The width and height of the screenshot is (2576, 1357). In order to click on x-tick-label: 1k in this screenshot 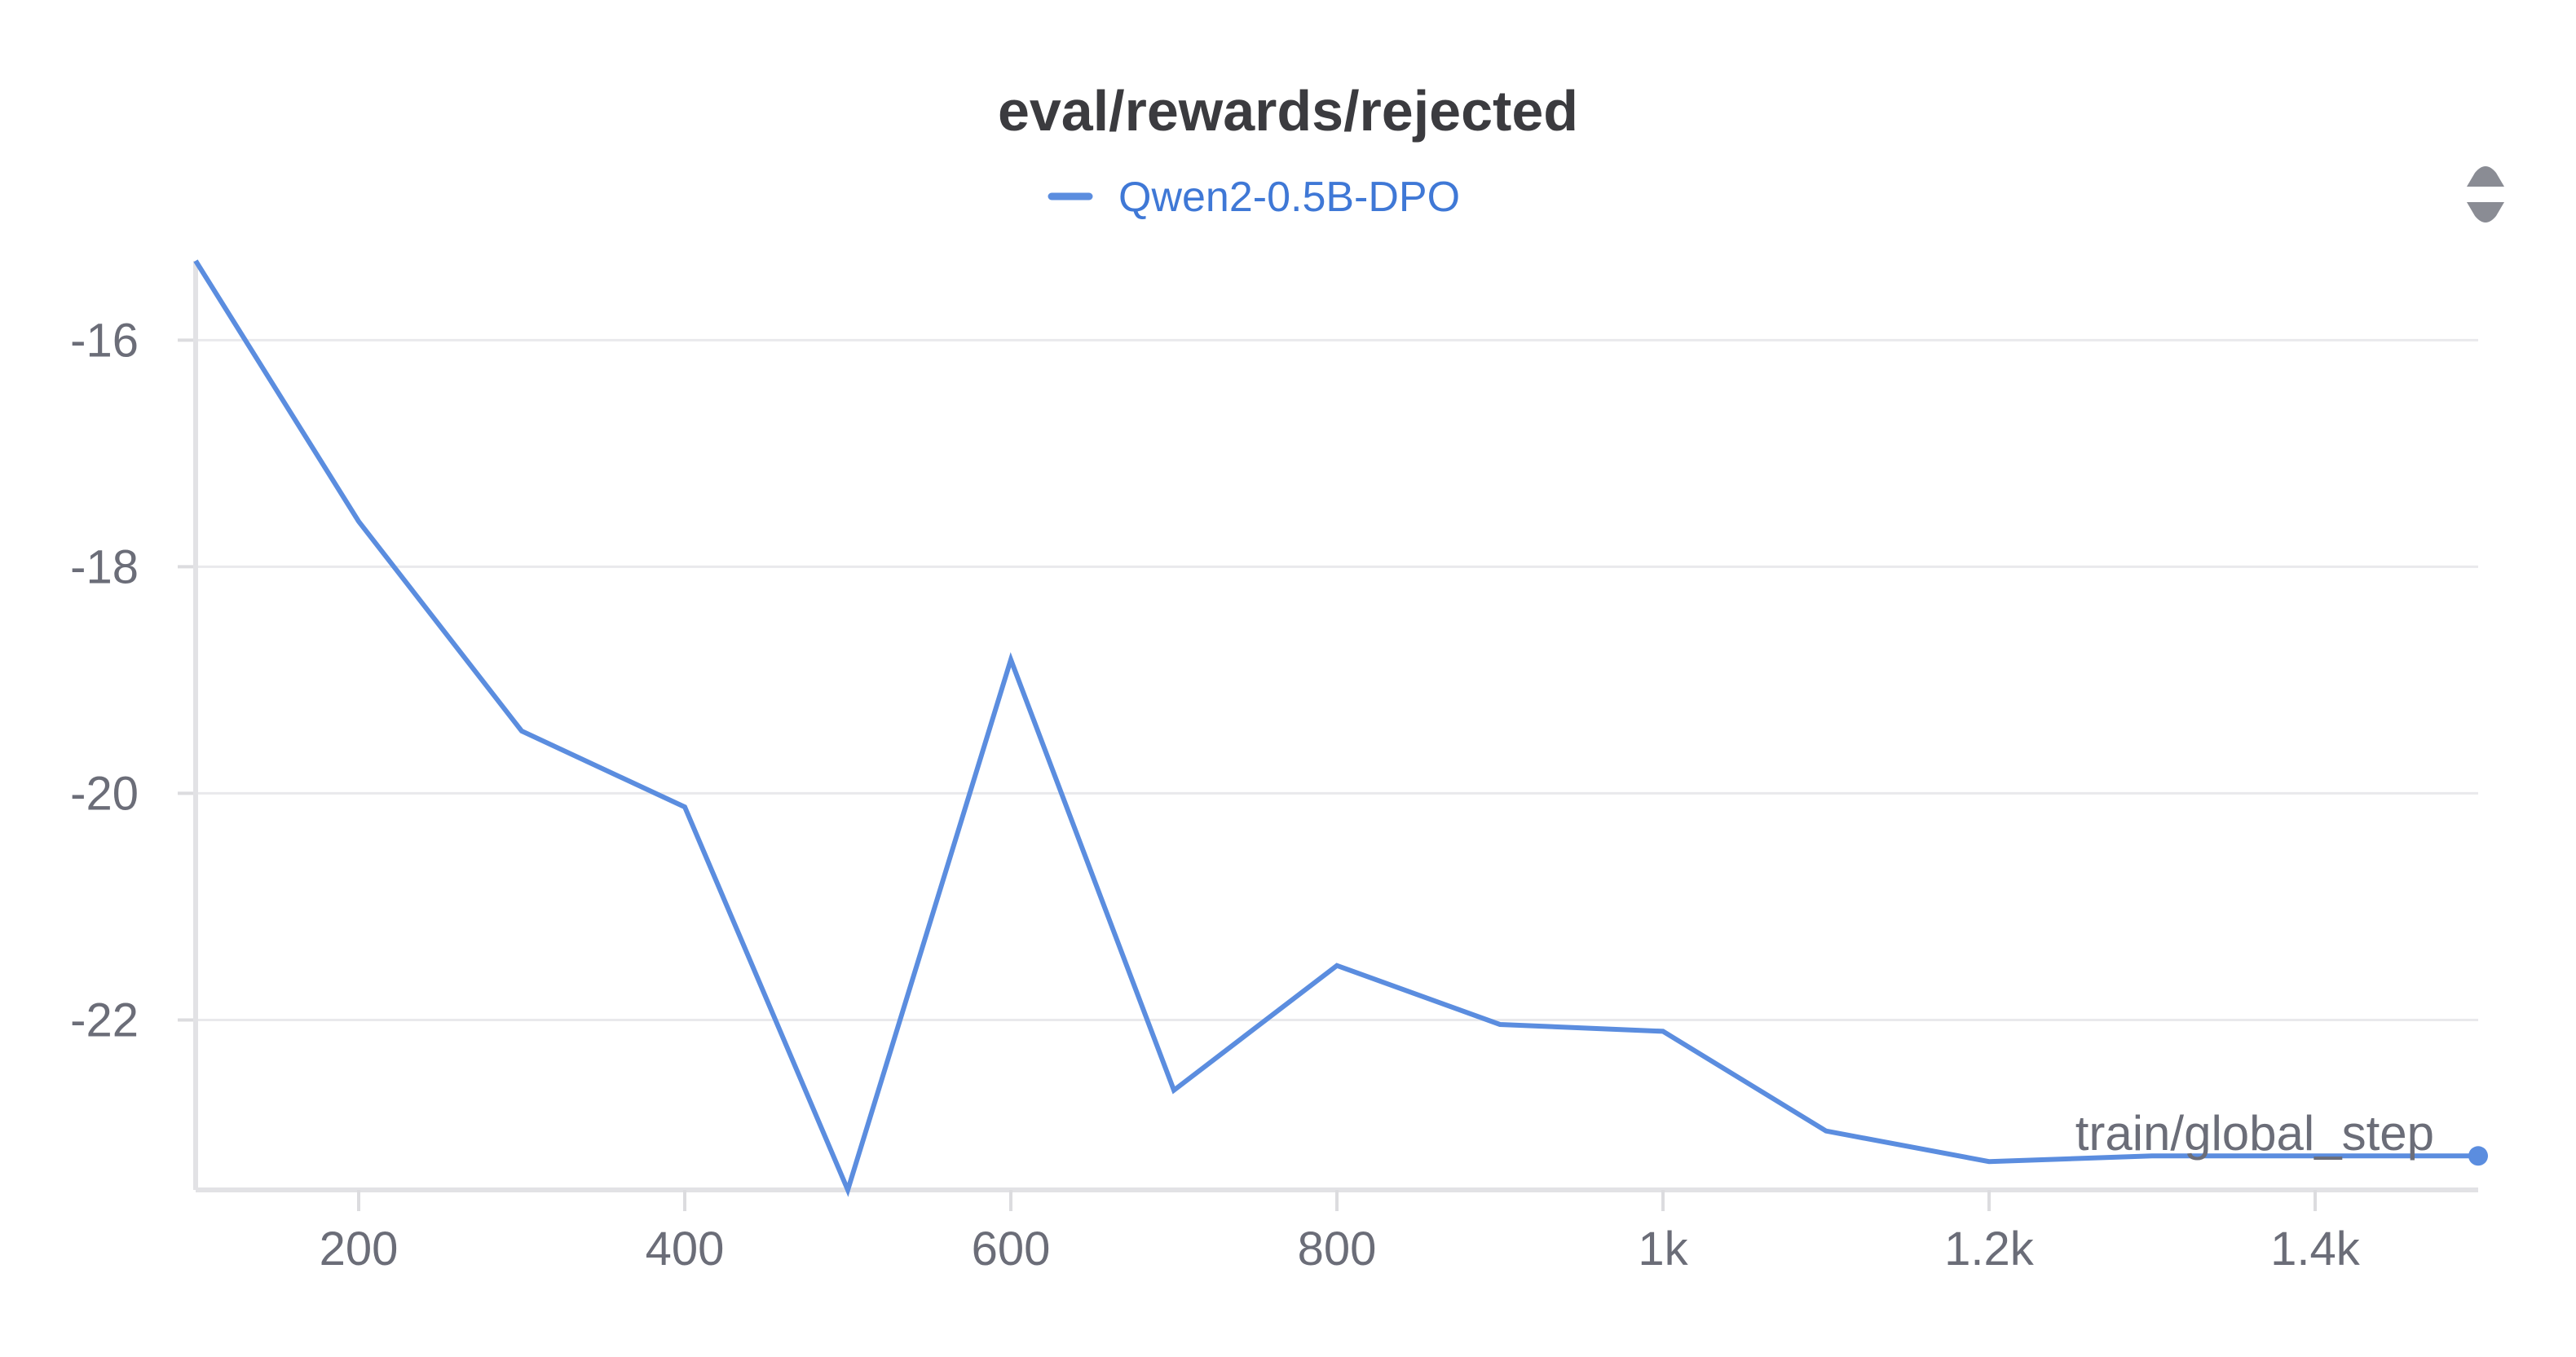, I will do `click(1663, 1249)`.